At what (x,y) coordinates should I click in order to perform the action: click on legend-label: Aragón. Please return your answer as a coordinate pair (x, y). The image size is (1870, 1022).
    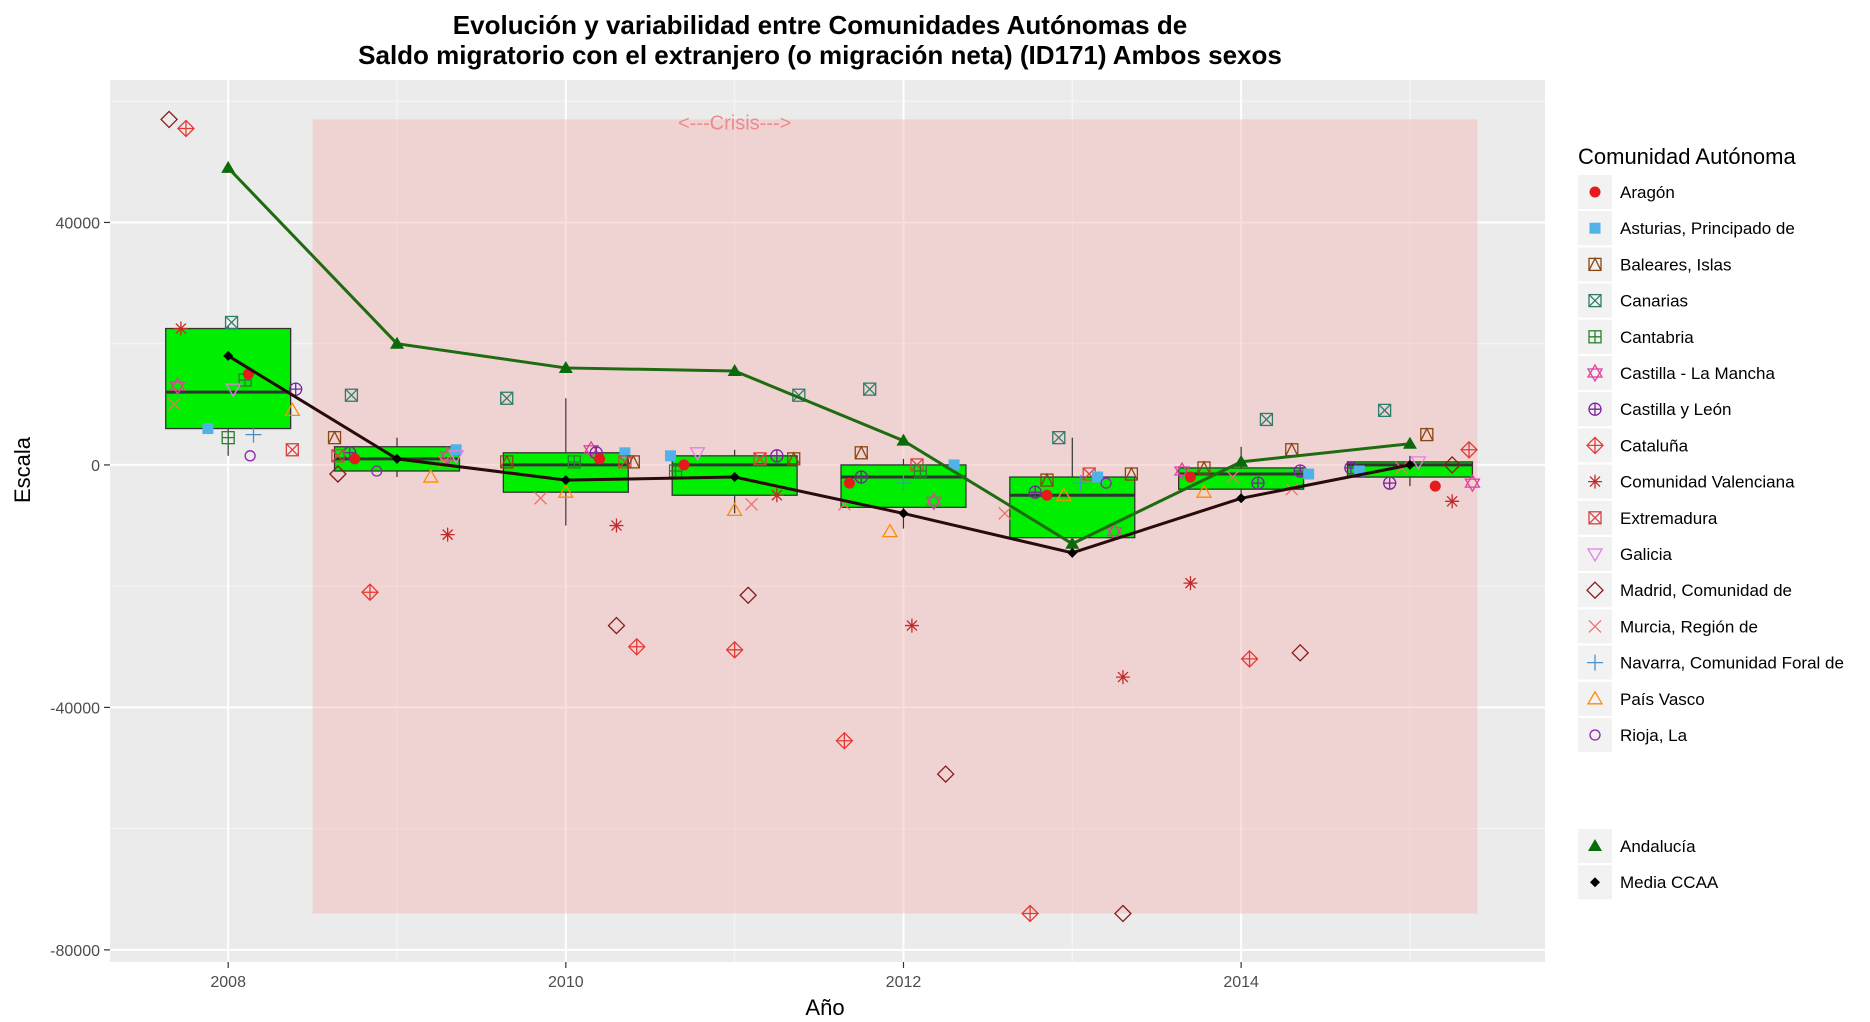
    Looking at the image, I should click on (1647, 192).